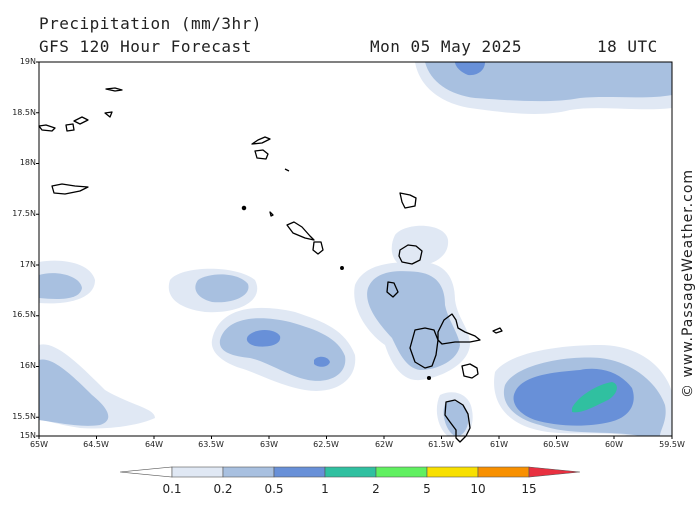 The width and height of the screenshot is (700, 525). Describe the element at coordinates (24, 314) in the screenshot. I see `lat-label: 16.5N` at that location.